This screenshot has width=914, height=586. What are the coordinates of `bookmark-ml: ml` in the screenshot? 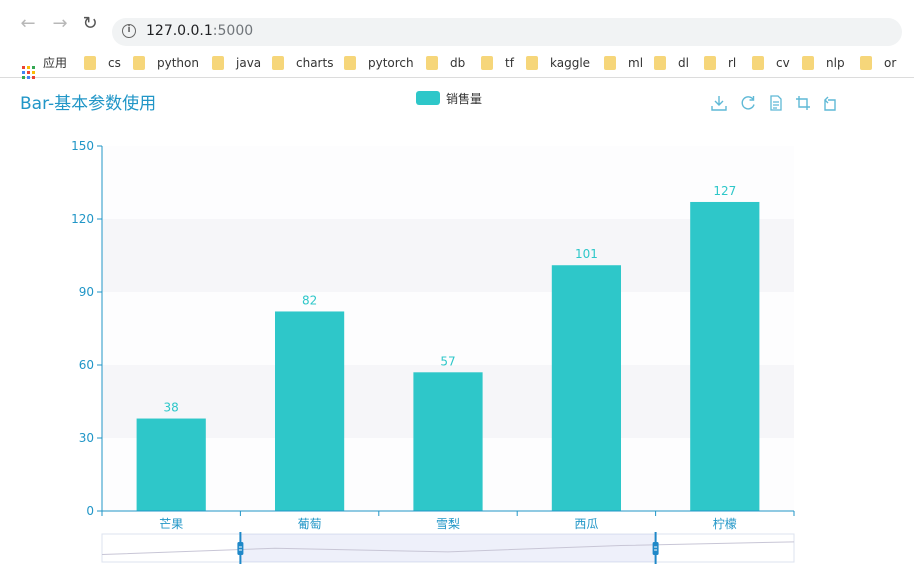 It's located at (623, 63).